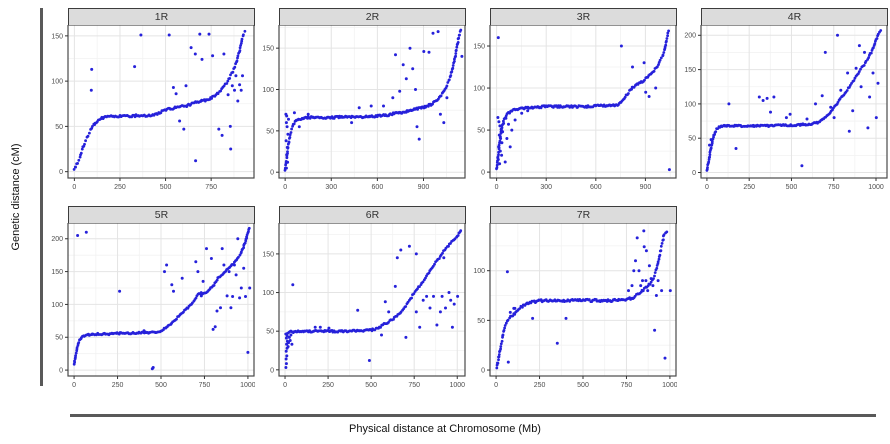 The width and height of the screenshot is (890, 444). I want to click on facet-strip: 2R, so click(372, 17).